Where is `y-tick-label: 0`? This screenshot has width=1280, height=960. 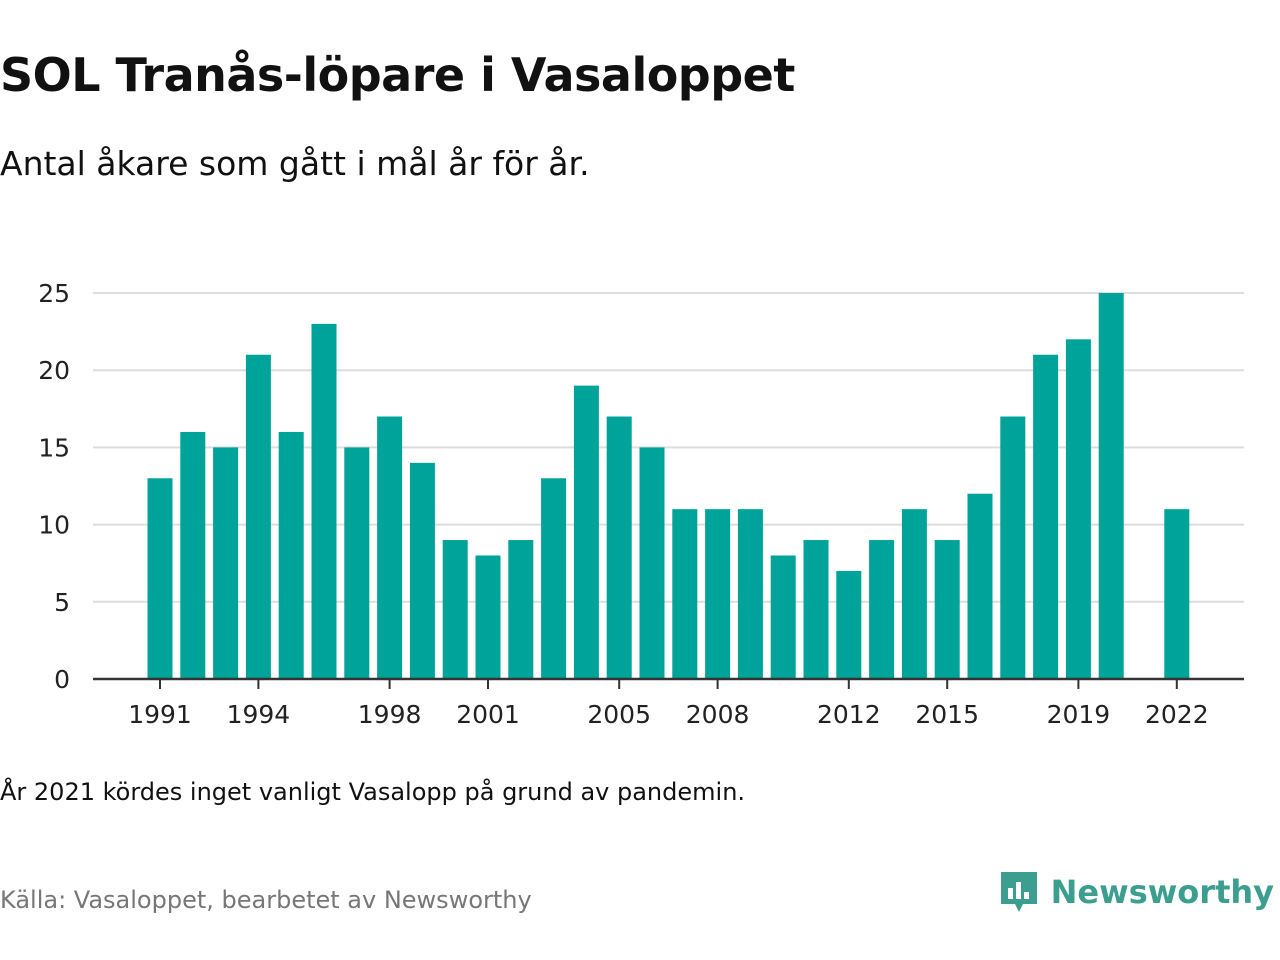 y-tick-label: 0 is located at coordinates (62, 679).